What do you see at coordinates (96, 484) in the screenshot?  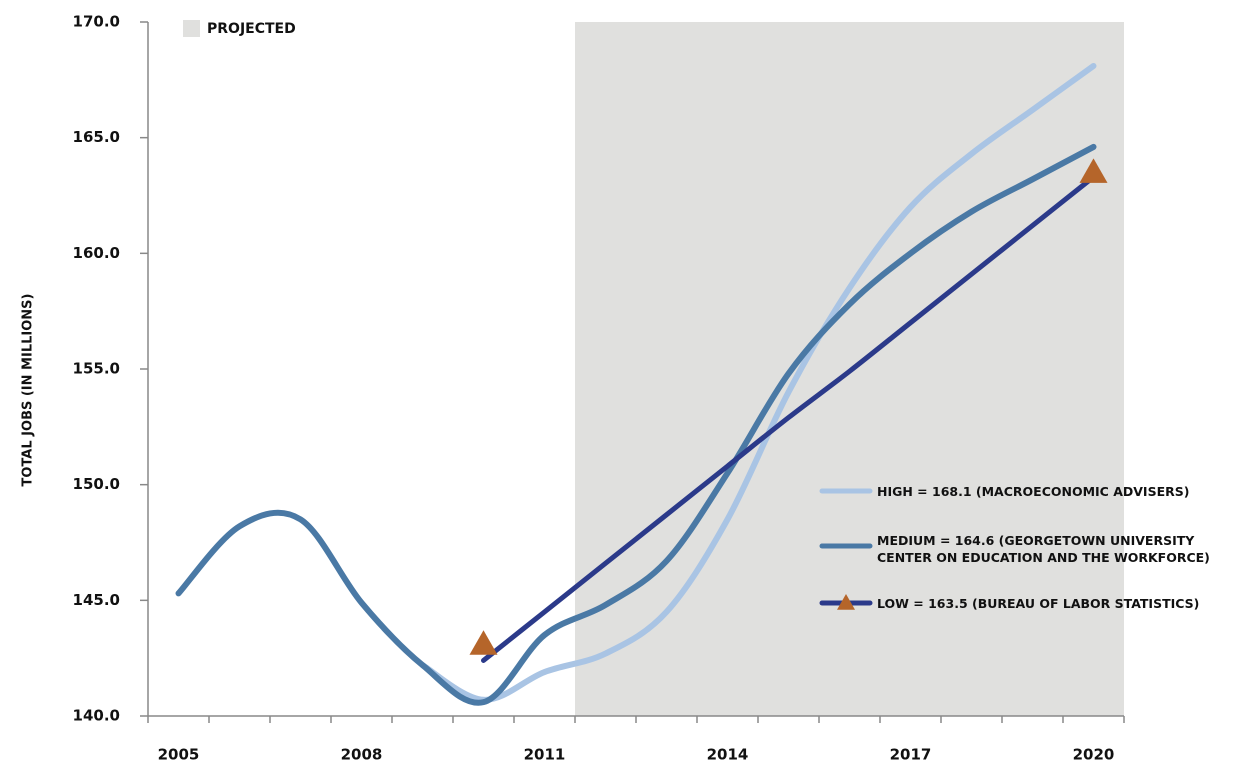 I see `y-tick-label: 150.0` at bounding box center [96, 484].